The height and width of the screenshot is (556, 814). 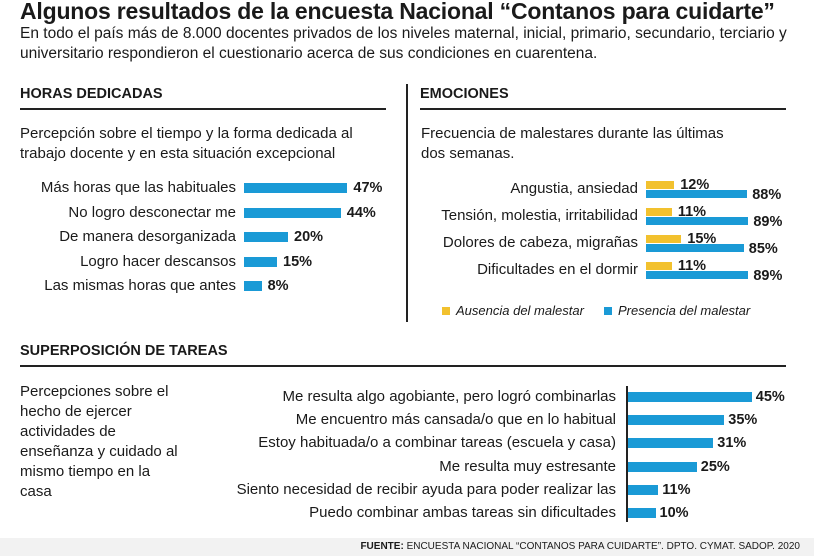 What do you see at coordinates (124, 351) in the screenshot?
I see `section-title-superposicion: SUPERPOSICIÓN DE TAREAS` at bounding box center [124, 351].